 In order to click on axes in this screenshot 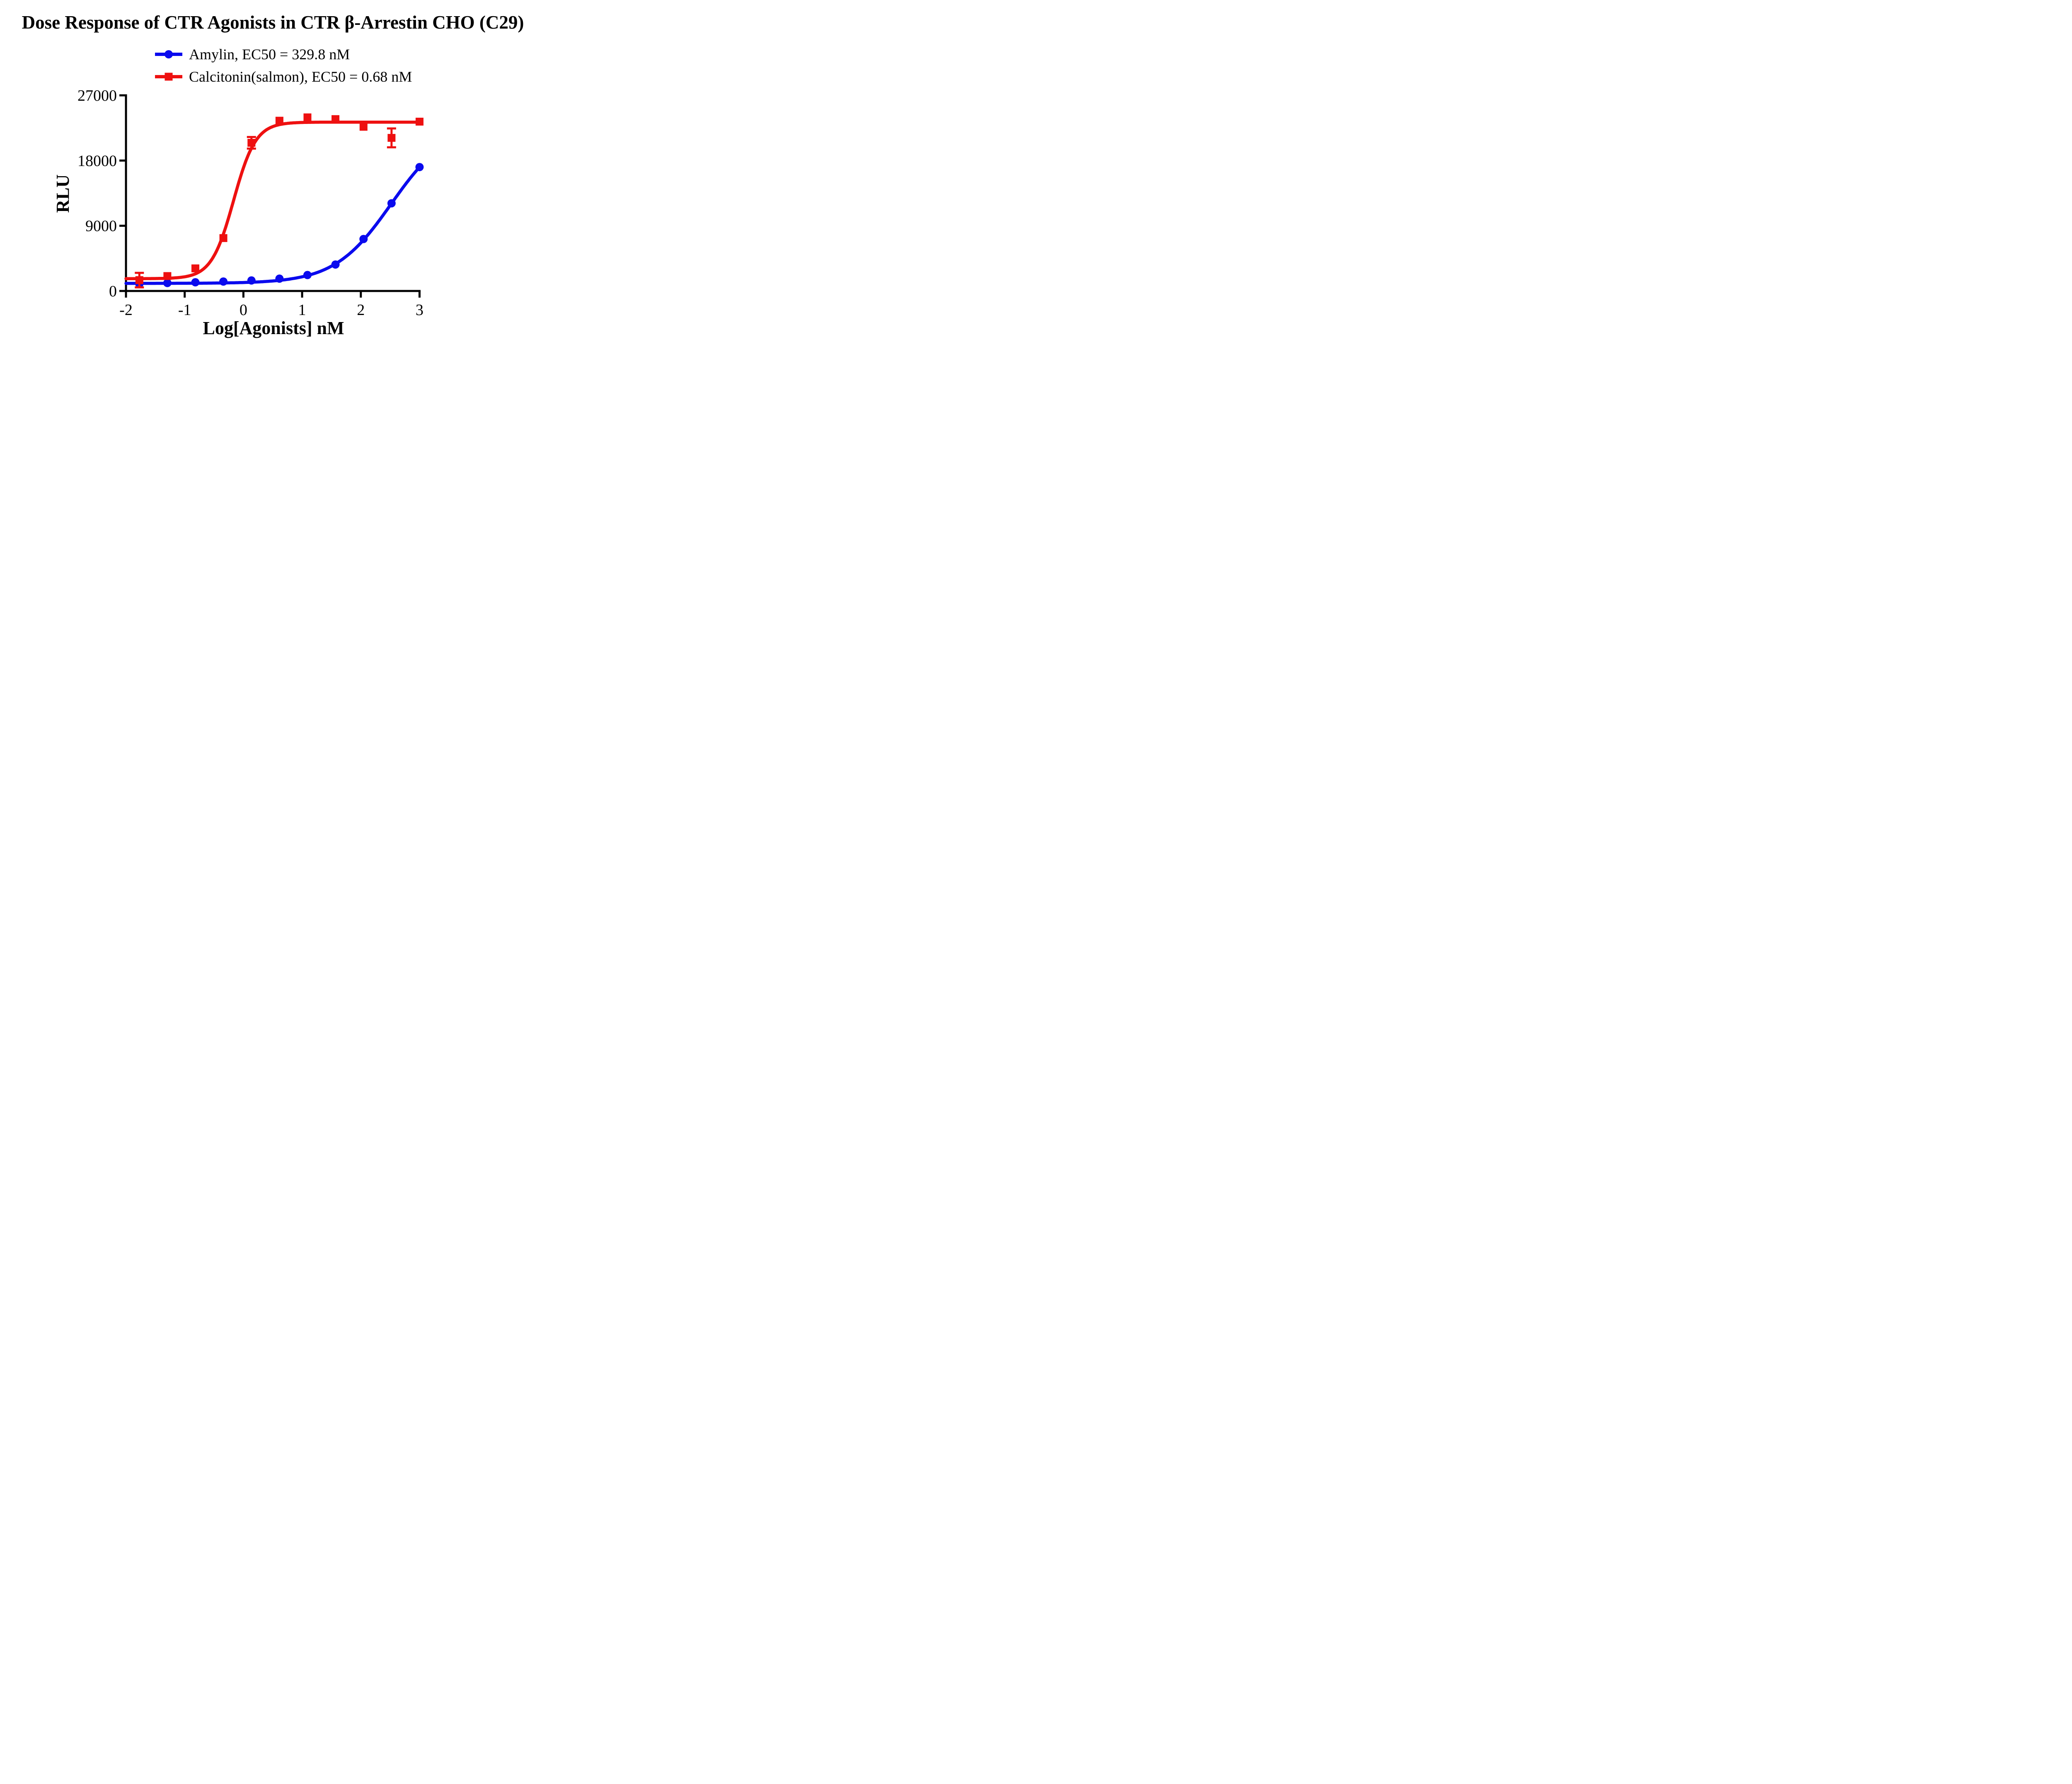, I will do `click(273, 193)`.